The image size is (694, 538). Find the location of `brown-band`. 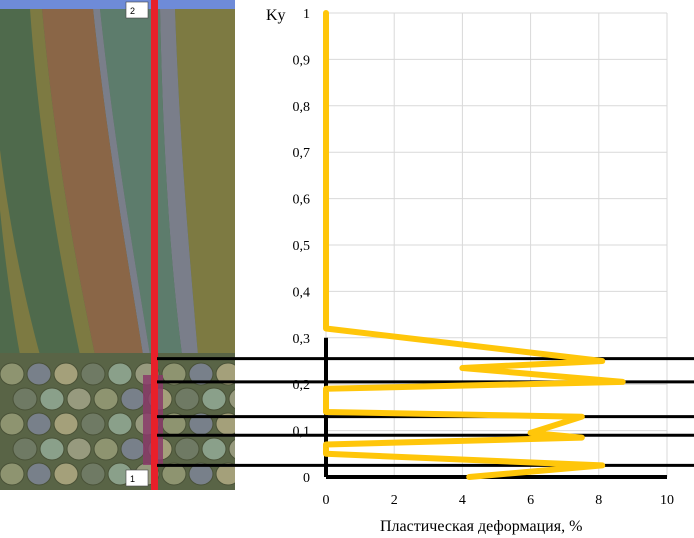

brown-band is located at coordinates (92, 182).